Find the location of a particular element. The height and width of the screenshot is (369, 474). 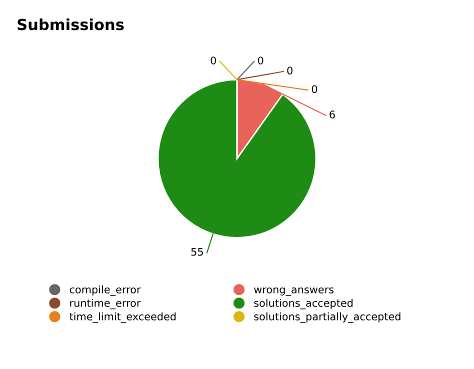

chart-title: Submissions is located at coordinates (71, 24).